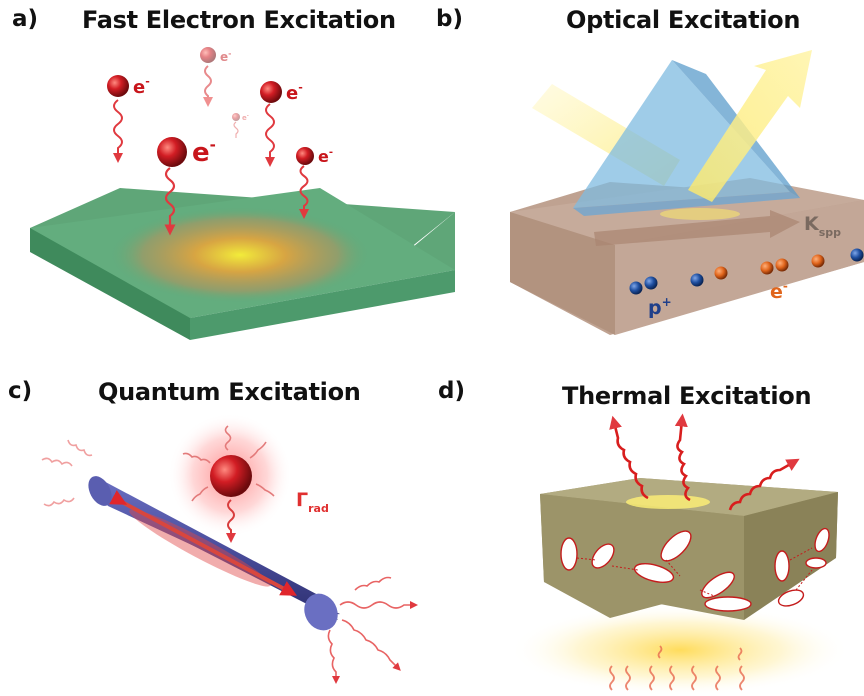  I want to click on dipole-links, so click(694, 572).